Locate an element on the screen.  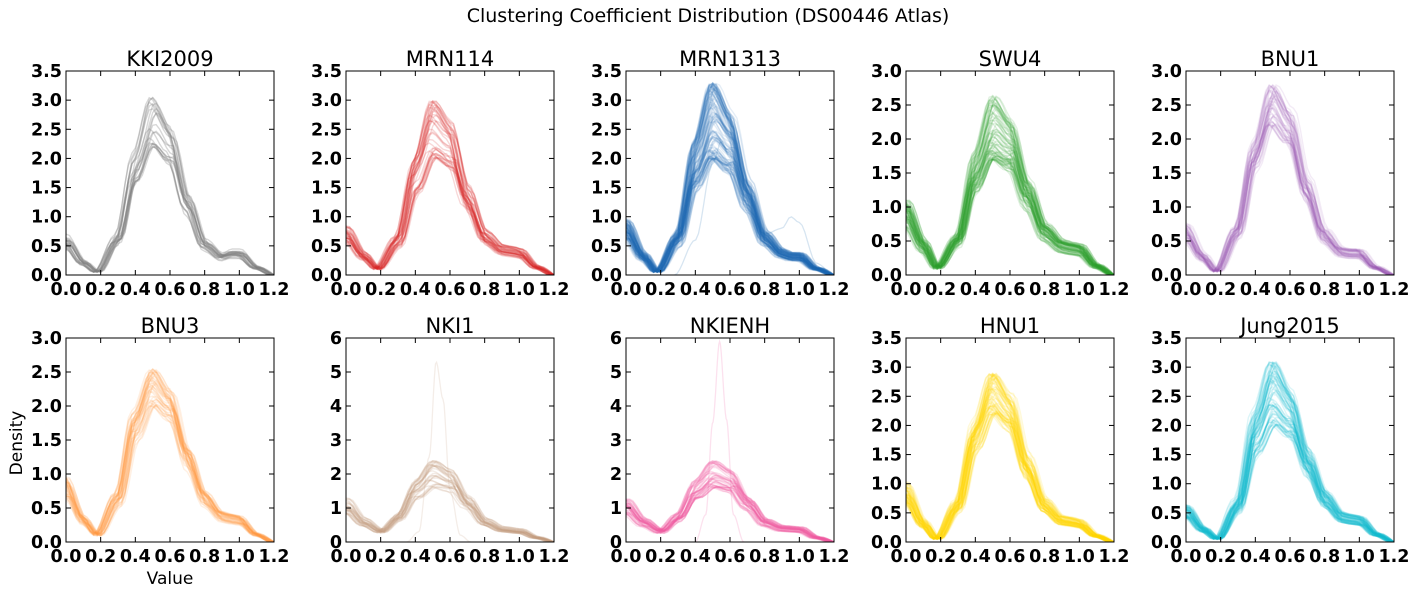
plot-frame is located at coordinates (450, 173).